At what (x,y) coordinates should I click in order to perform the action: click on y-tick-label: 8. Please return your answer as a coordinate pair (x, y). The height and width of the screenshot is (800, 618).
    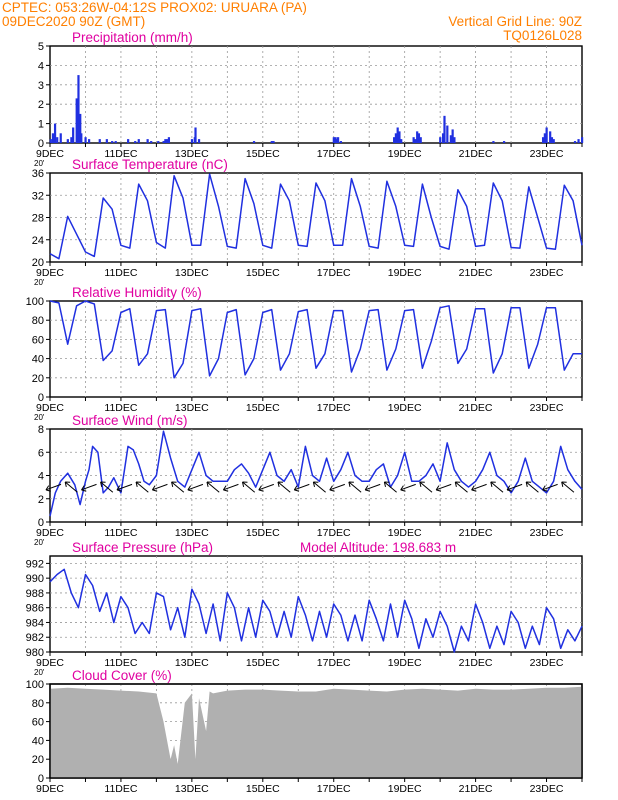
    Looking at the image, I should click on (41, 430).